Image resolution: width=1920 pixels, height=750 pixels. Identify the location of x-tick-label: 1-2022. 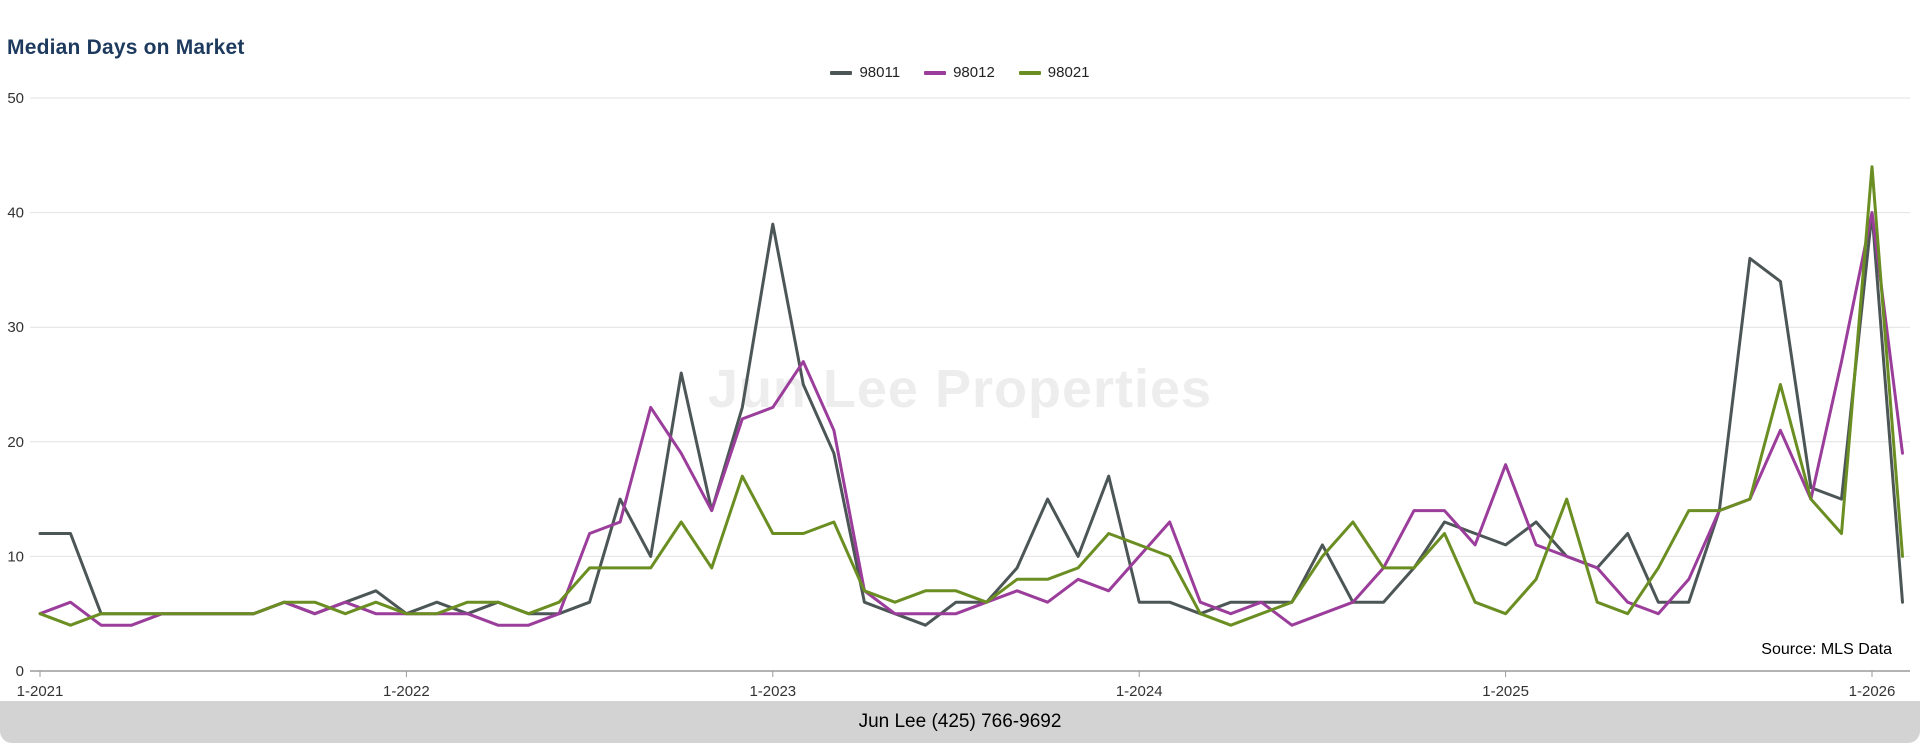
(406, 691).